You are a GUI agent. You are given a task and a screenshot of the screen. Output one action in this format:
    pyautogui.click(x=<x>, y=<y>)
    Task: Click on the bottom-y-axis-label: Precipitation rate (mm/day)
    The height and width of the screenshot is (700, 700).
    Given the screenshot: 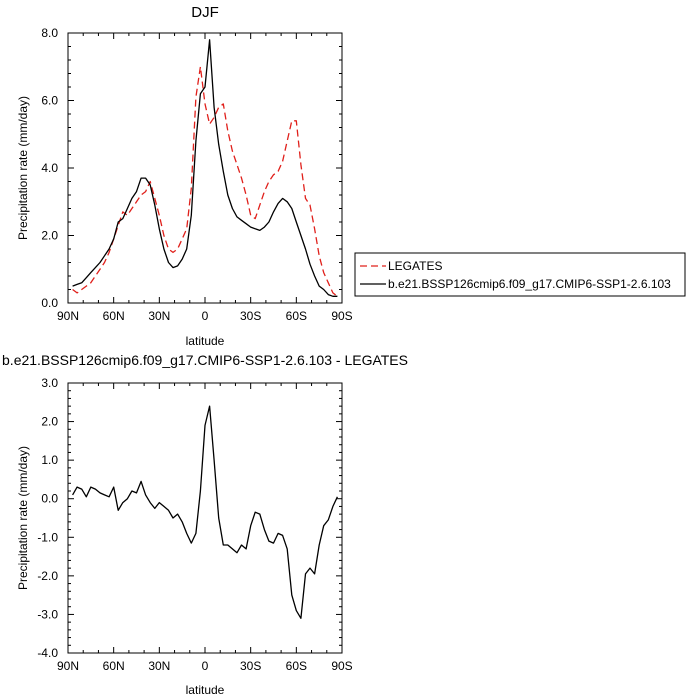 What is the action you would take?
    pyautogui.click(x=23, y=518)
    